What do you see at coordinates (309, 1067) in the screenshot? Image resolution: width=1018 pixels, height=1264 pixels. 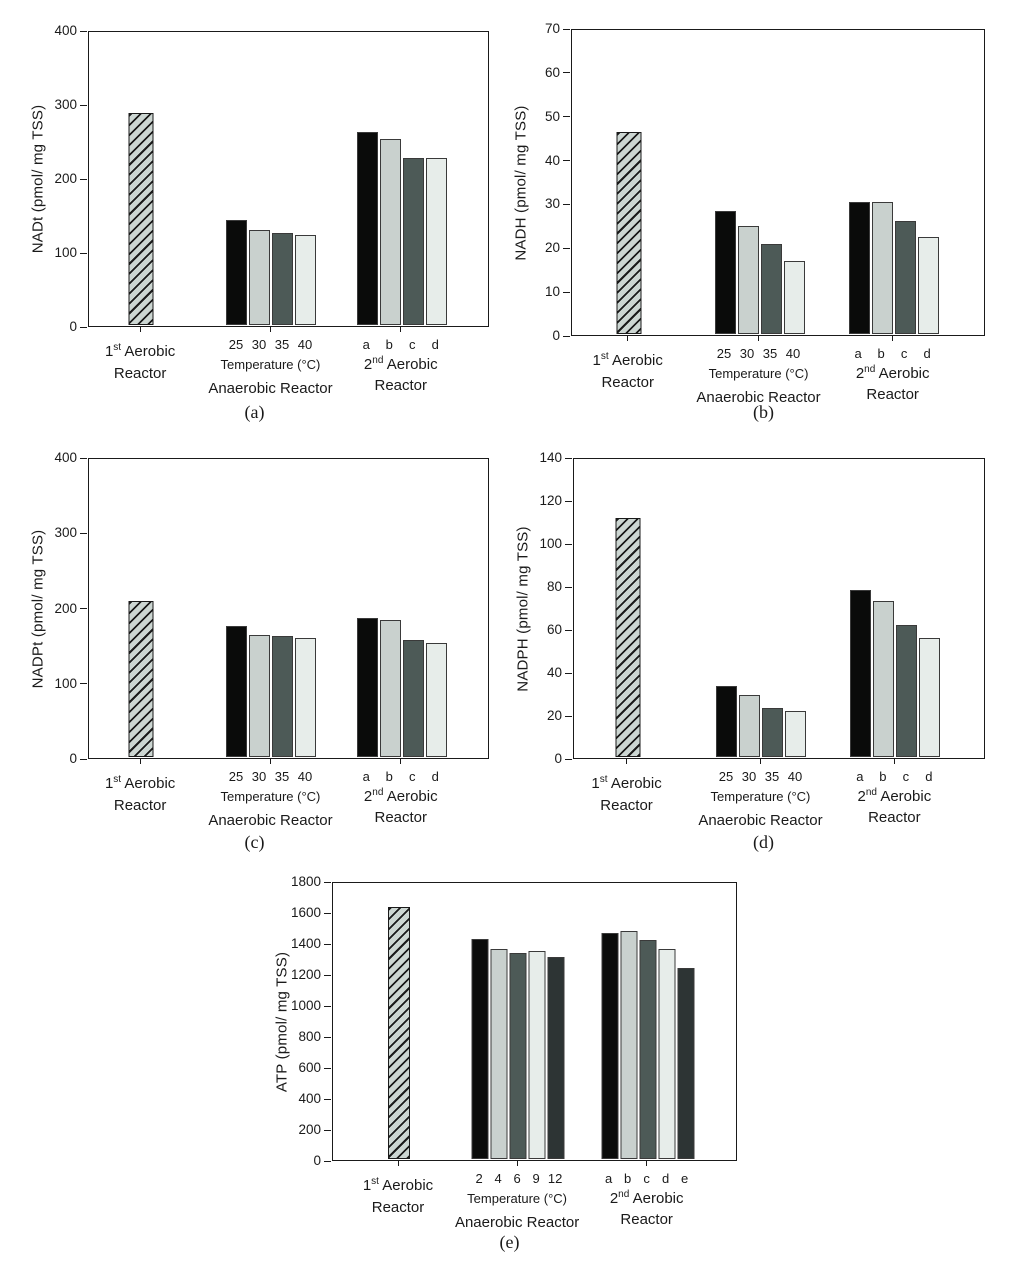 I see `y-tick-label: 600` at bounding box center [309, 1067].